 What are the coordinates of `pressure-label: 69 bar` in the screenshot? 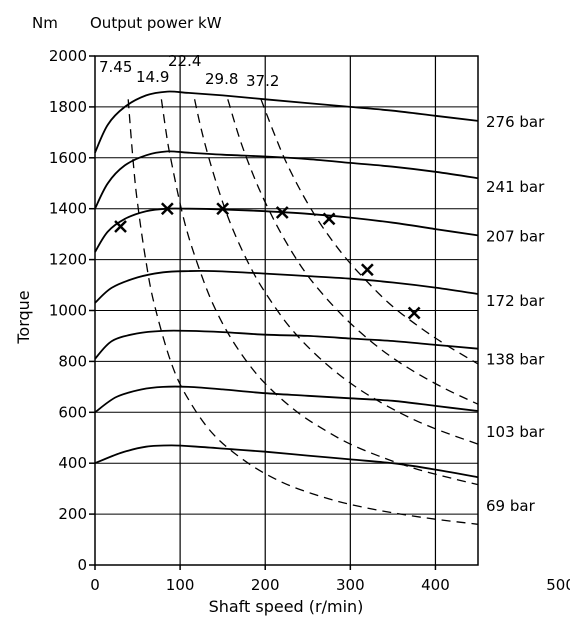 It's located at (511, 506).